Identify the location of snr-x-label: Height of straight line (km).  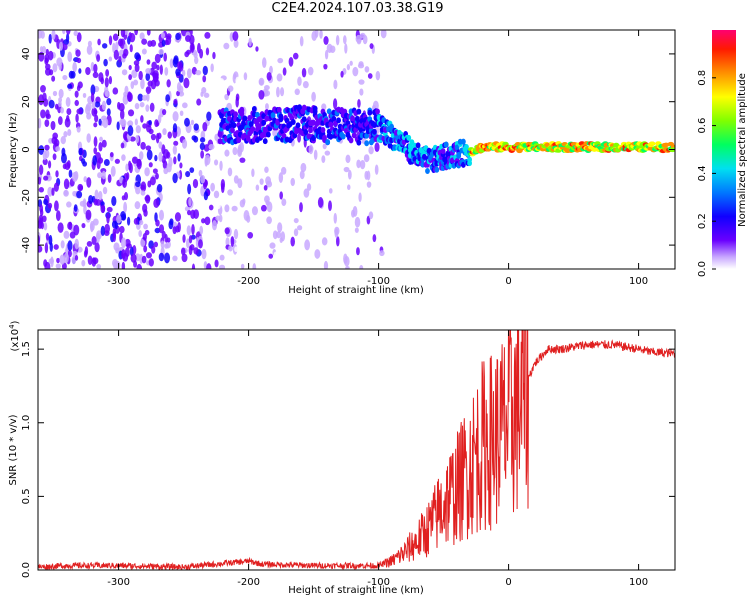
(356, 590).